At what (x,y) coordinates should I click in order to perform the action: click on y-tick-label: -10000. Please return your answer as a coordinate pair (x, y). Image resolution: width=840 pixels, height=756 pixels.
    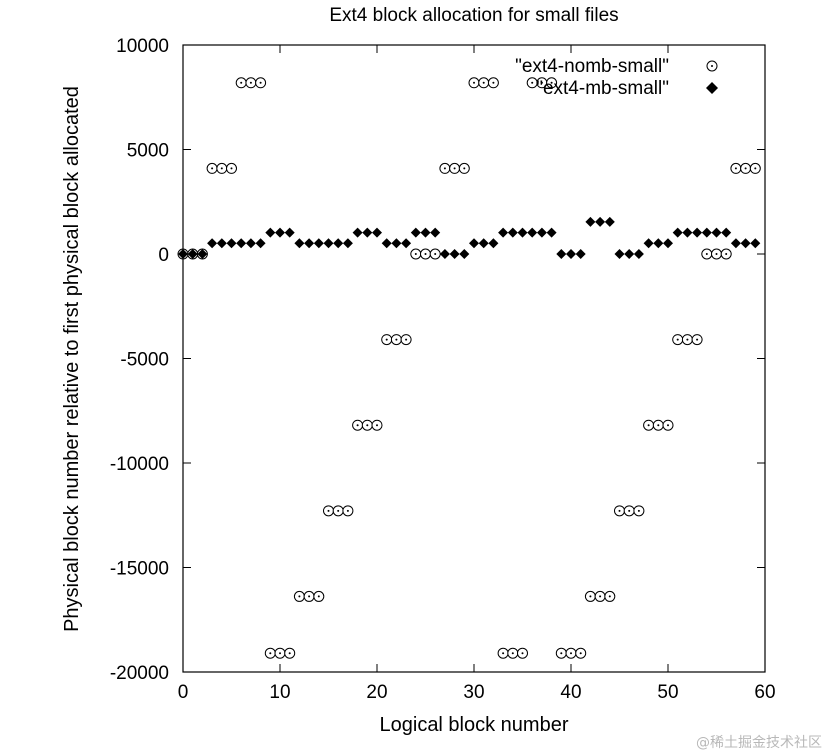
    Looking at the image, I should click on (139, 464).